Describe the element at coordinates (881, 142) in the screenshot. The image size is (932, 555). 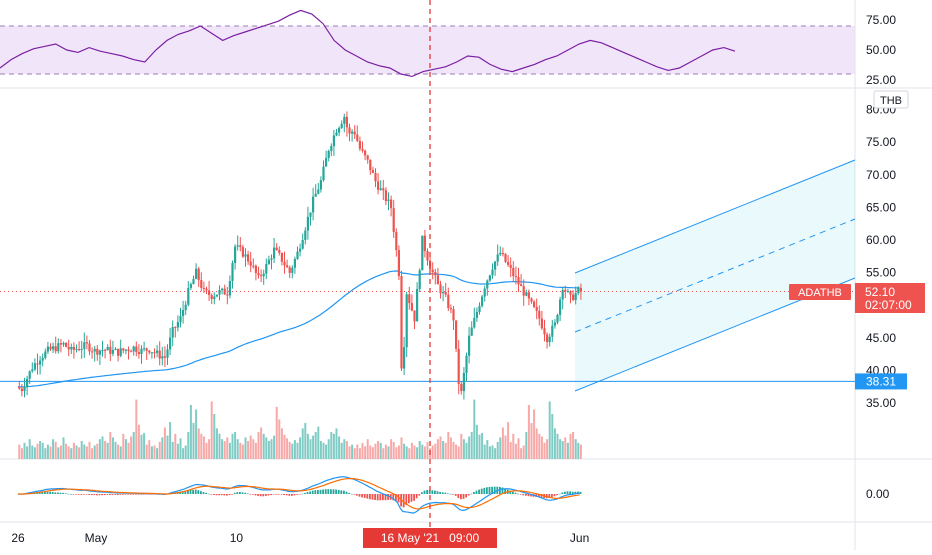
I see `price-tick-label: 75.00` at that location.